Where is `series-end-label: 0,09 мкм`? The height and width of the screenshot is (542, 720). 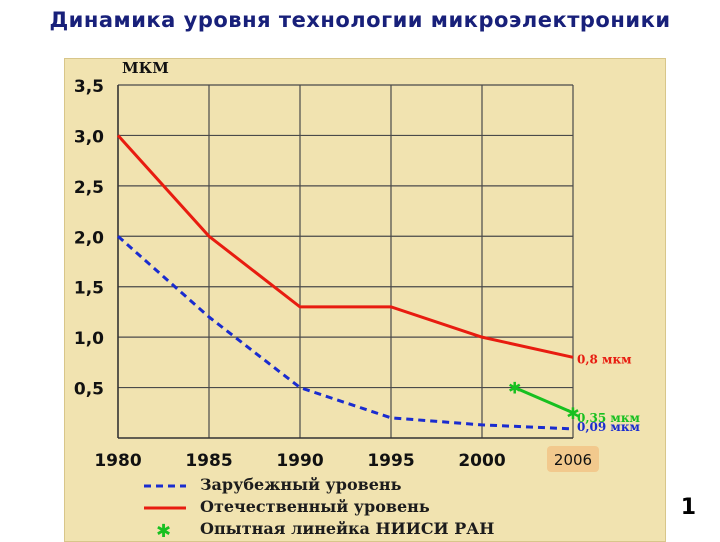 series-end-label: 0,09 мкм is located at coordinates (608, 427).